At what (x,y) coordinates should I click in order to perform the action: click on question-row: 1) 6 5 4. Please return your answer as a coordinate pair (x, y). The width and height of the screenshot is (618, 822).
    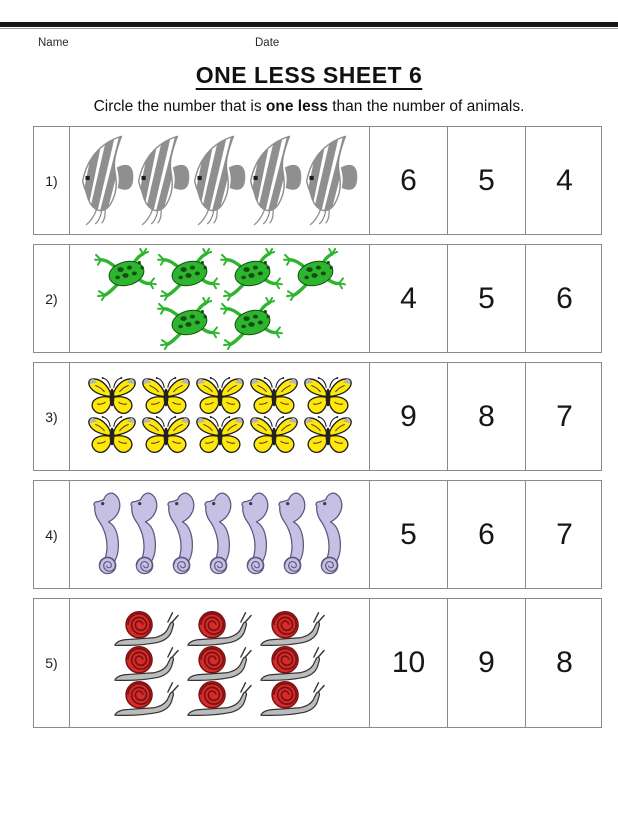
    Looking at the image, I should click on (317, 180).